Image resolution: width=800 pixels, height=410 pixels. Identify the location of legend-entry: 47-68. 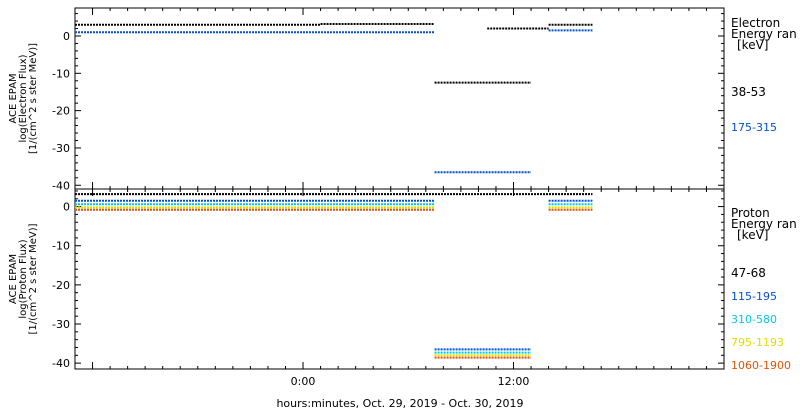
(748, 273).